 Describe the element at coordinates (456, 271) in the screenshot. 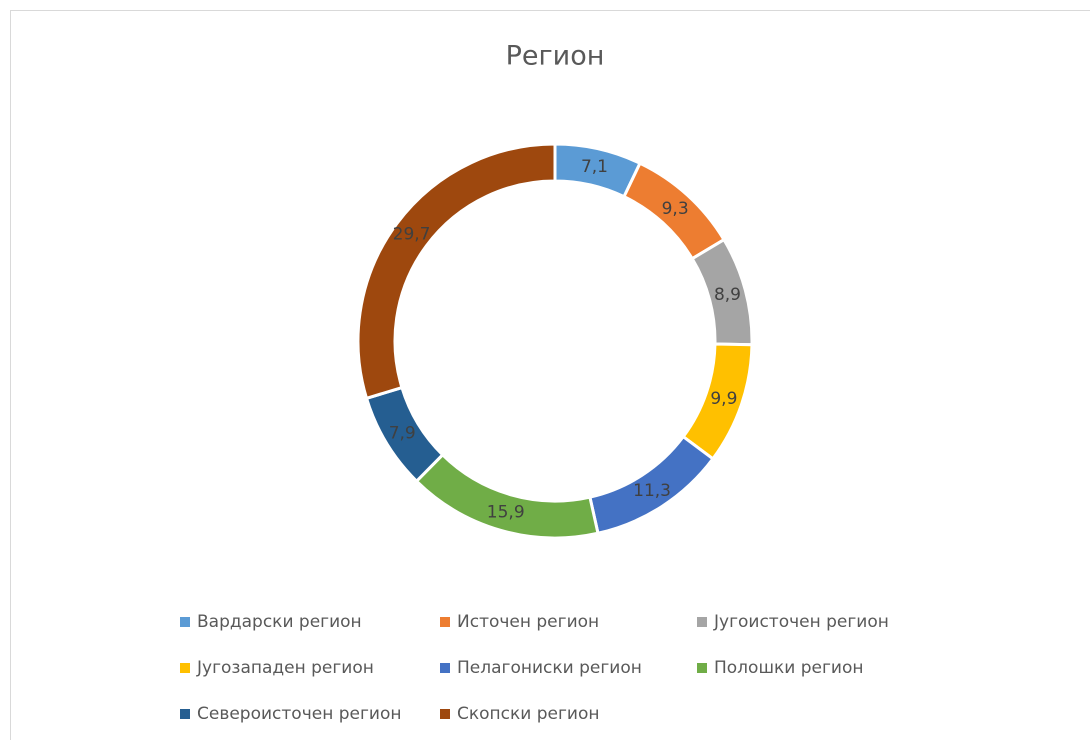

I see `donut-segment` at that location.